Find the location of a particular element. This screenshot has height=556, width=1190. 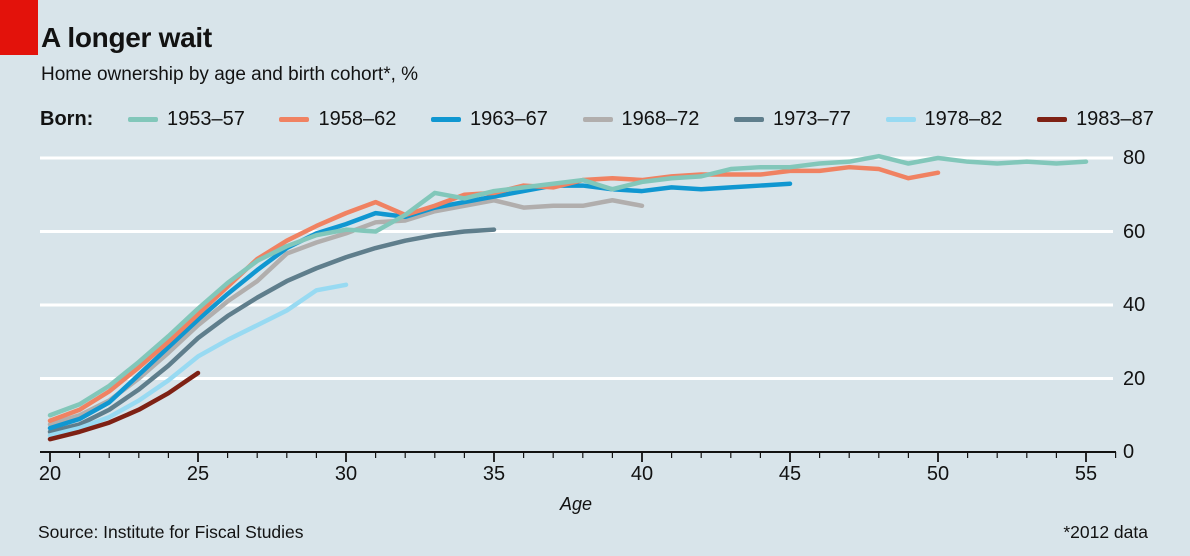

legend-label: 1958–62 is located at coordinates (357, 118).